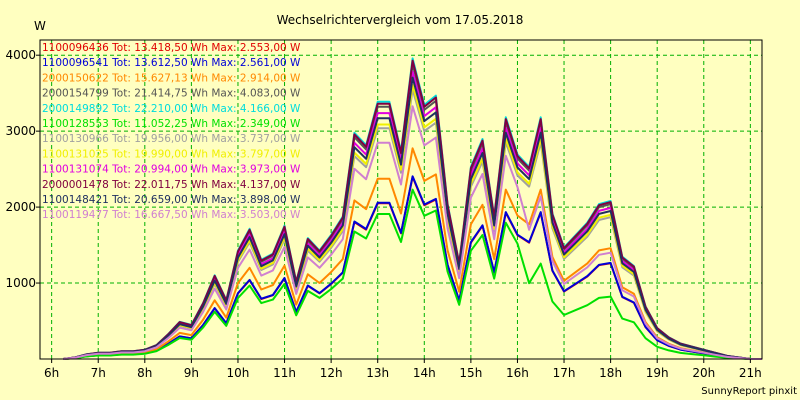  I want to click on x-tick-label: 9h, so click(191, 373).